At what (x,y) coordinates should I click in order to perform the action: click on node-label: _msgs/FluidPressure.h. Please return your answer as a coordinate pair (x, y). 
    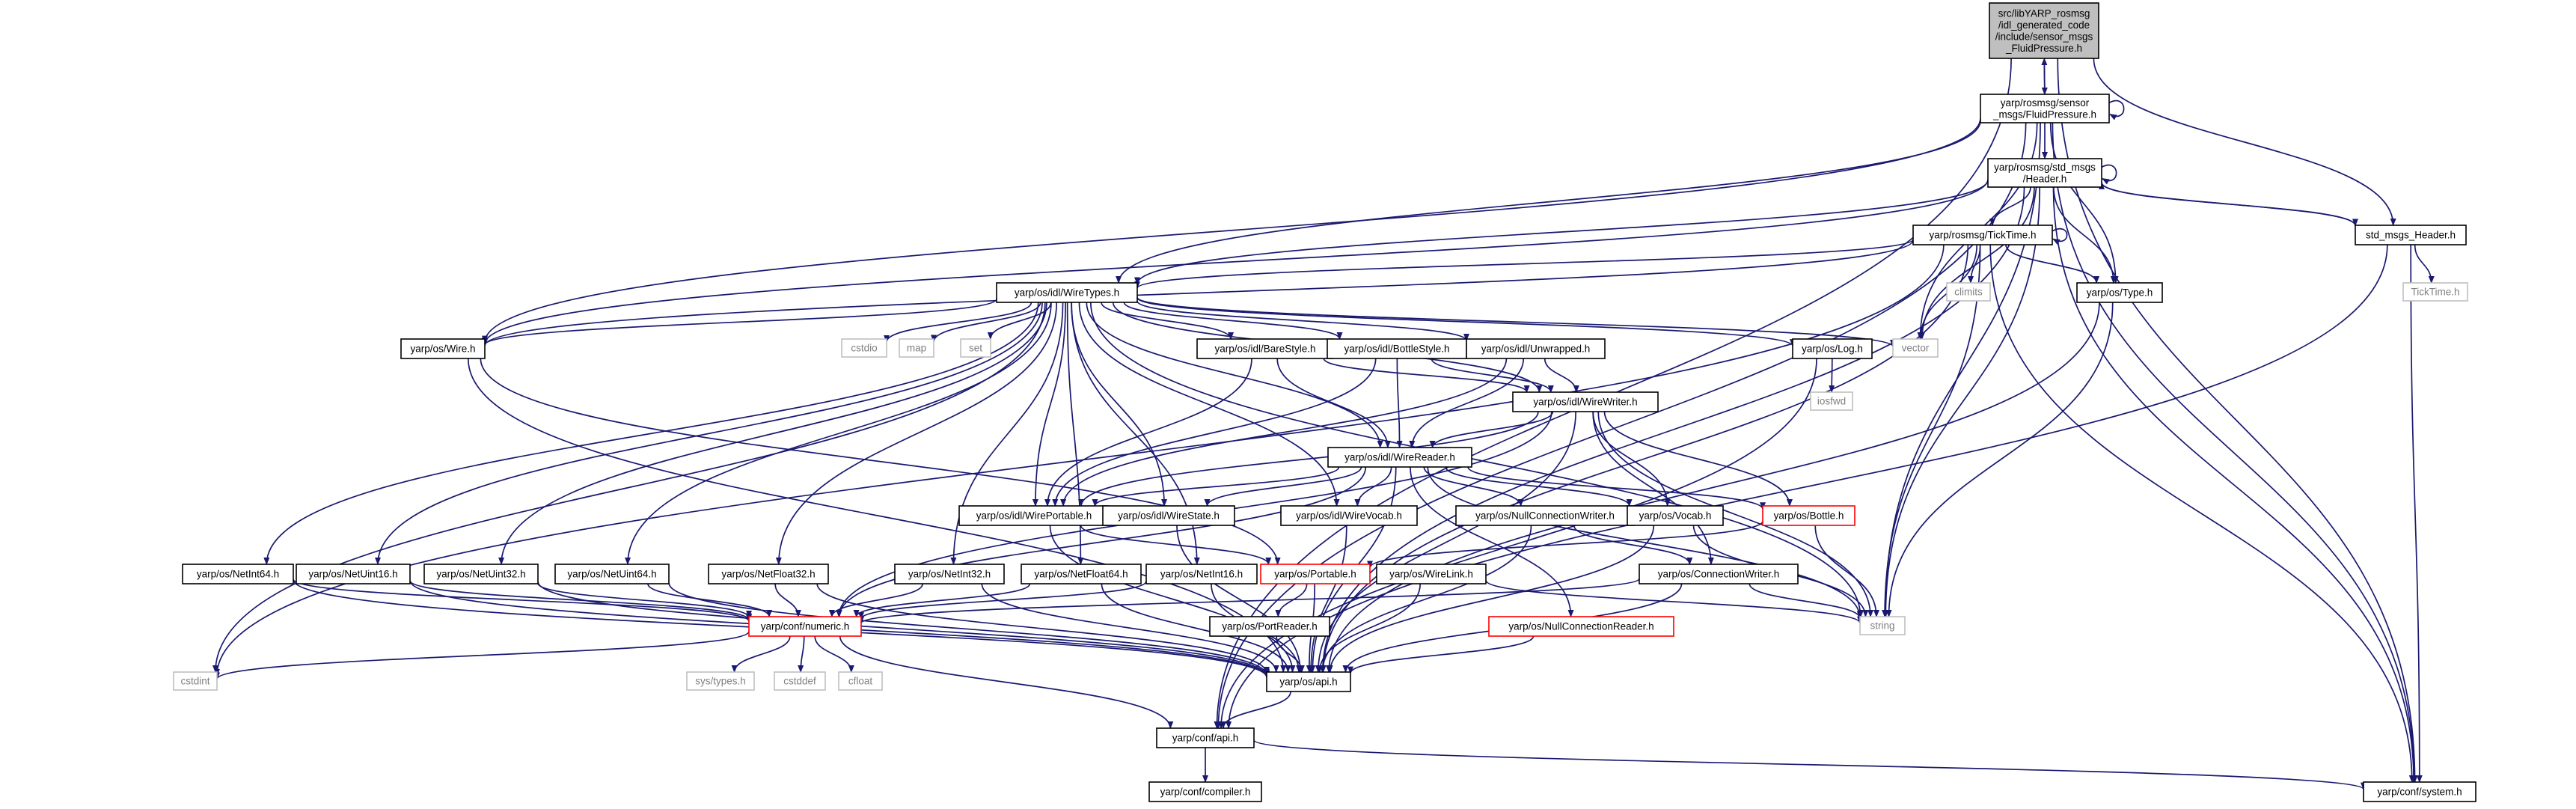
    Looking at the image, I should click on (2044, 114).